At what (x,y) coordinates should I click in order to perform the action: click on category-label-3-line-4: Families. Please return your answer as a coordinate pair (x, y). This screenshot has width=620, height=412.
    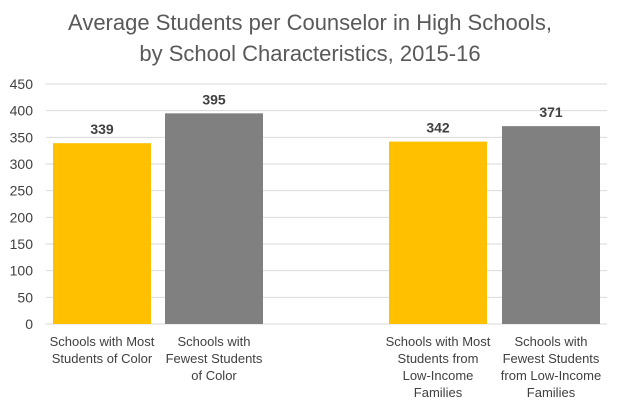
    Looking at the image, I should click on (438, 392).